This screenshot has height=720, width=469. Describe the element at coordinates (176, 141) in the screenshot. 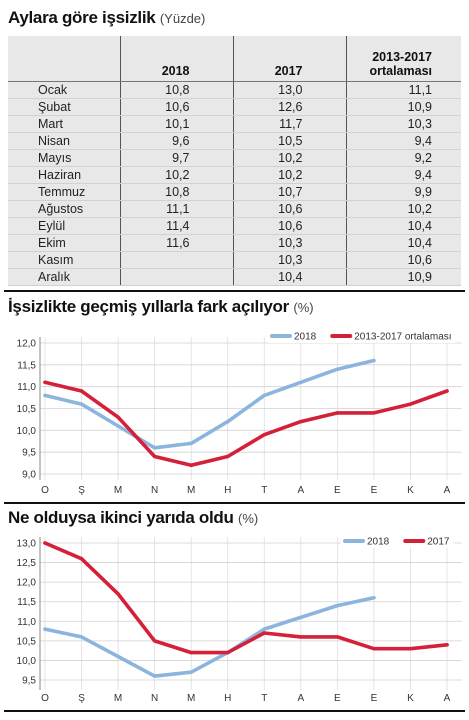

I see `value-2018-cell: 9,6` at that location.